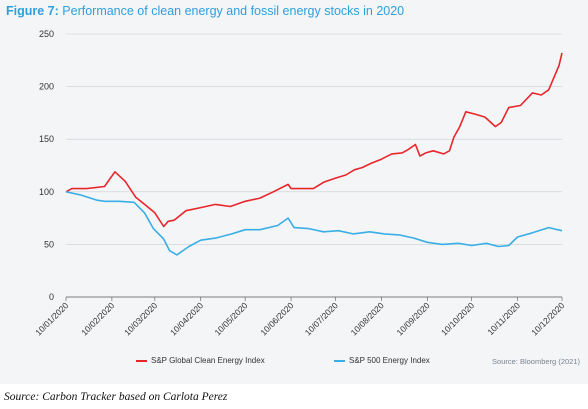 This screenshot has width=588, height=409. I want to click on x-tick-label: 10/05/2020, so click(230, 318).